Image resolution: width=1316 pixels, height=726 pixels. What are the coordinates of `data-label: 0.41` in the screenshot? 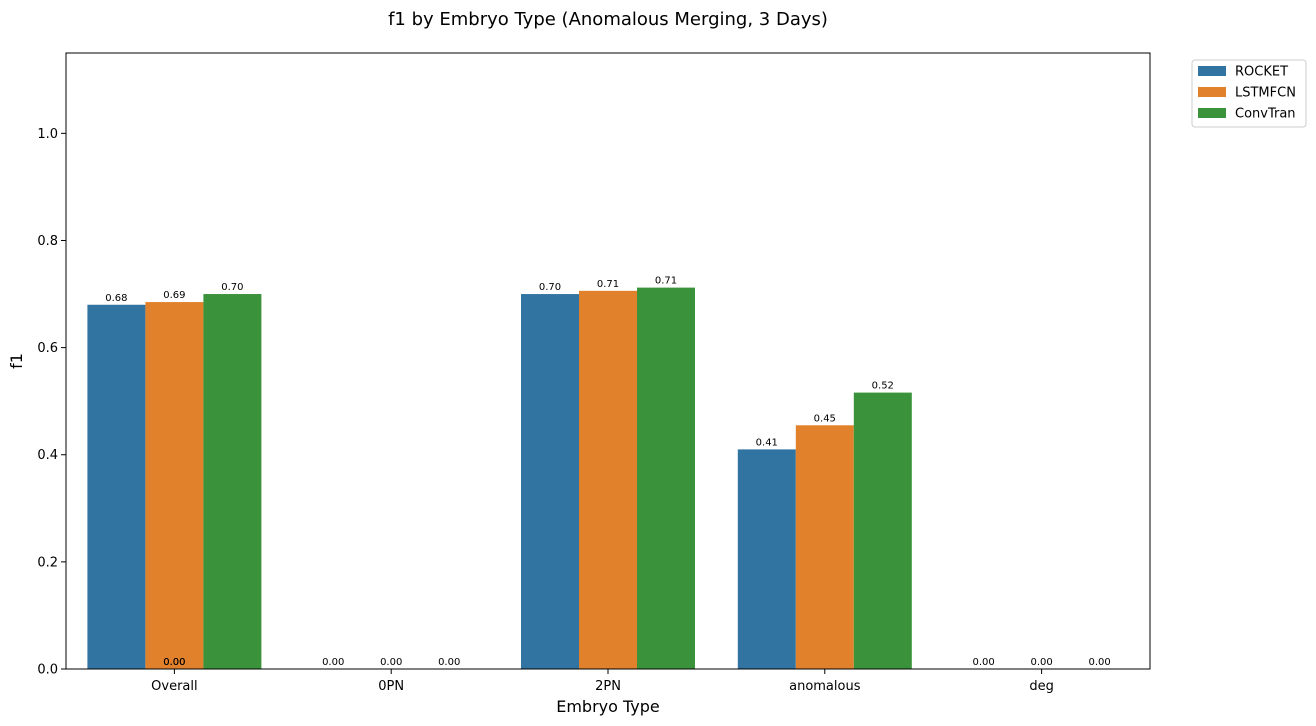 It's located at (767, 442).